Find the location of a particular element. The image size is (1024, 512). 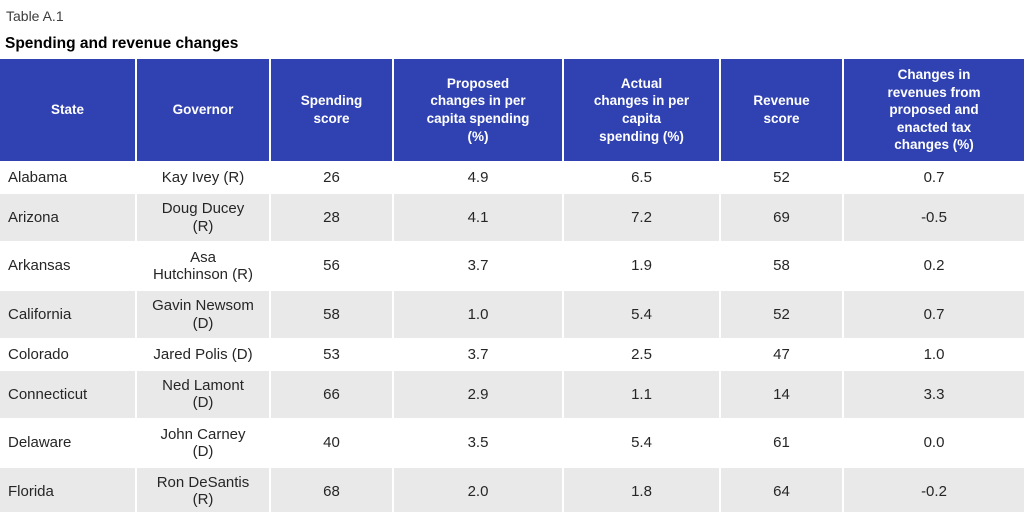

cell-proposed-change: 2.9 is located at coordinates (479, 395).